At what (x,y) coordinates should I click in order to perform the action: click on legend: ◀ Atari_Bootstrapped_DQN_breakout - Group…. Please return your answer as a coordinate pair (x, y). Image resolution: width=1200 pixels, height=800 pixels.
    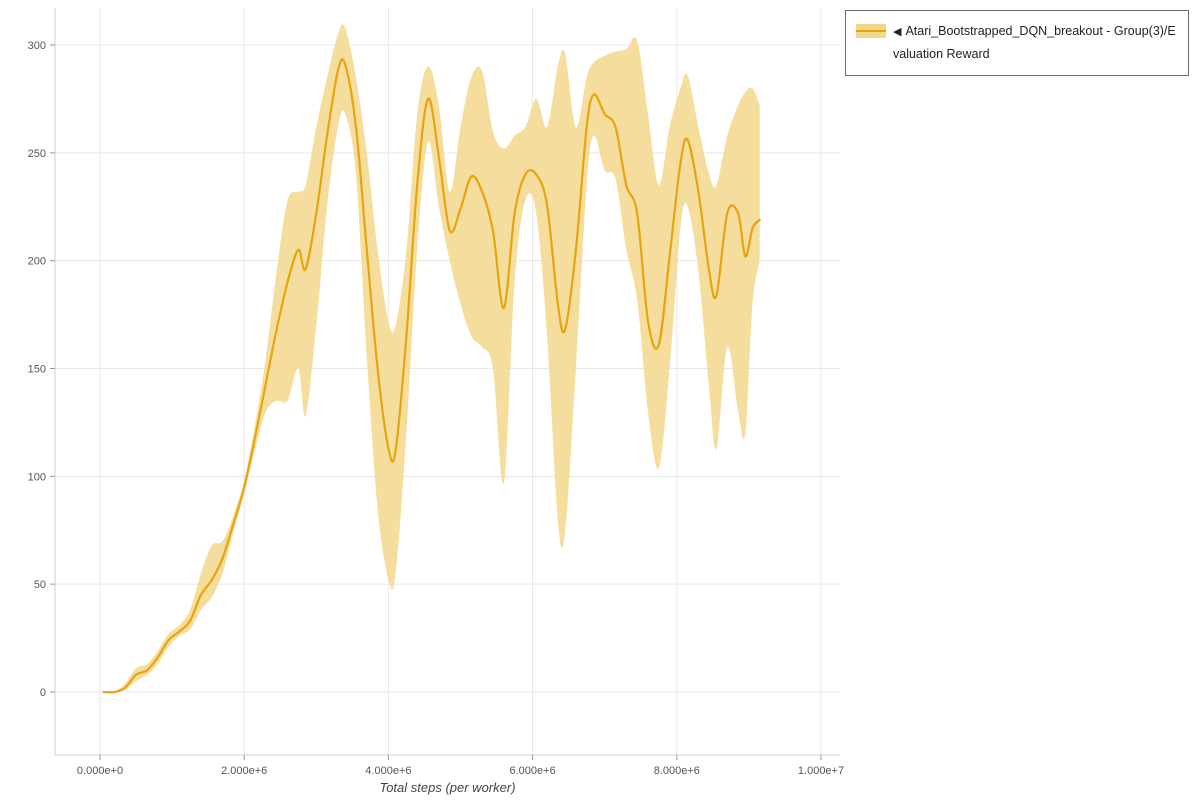
    Looking at the image, I should click on (1017, 43).